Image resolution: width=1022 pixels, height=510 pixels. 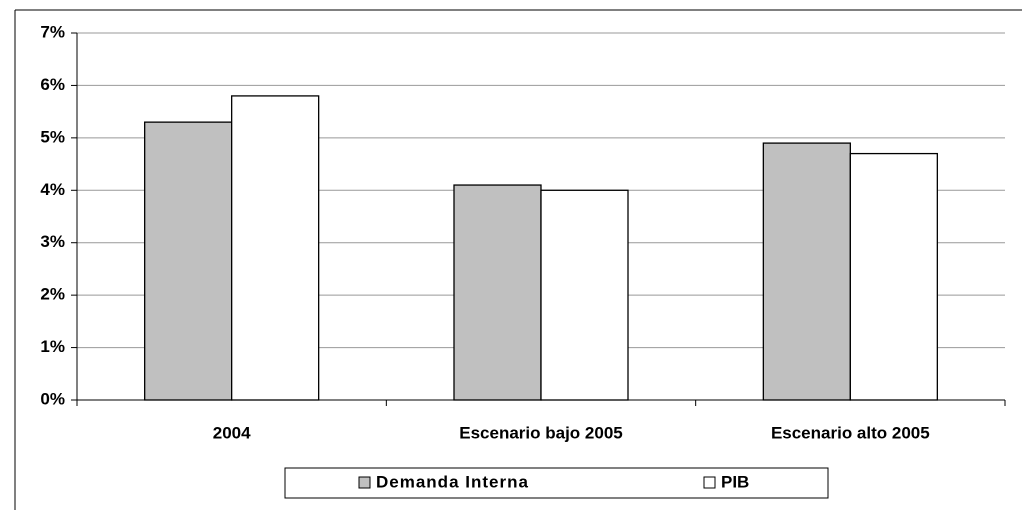 What do you see at coordinates (52, 31) in the screenshot?
I see `y-tick-label: 7%` at bounding box center [52, 31].